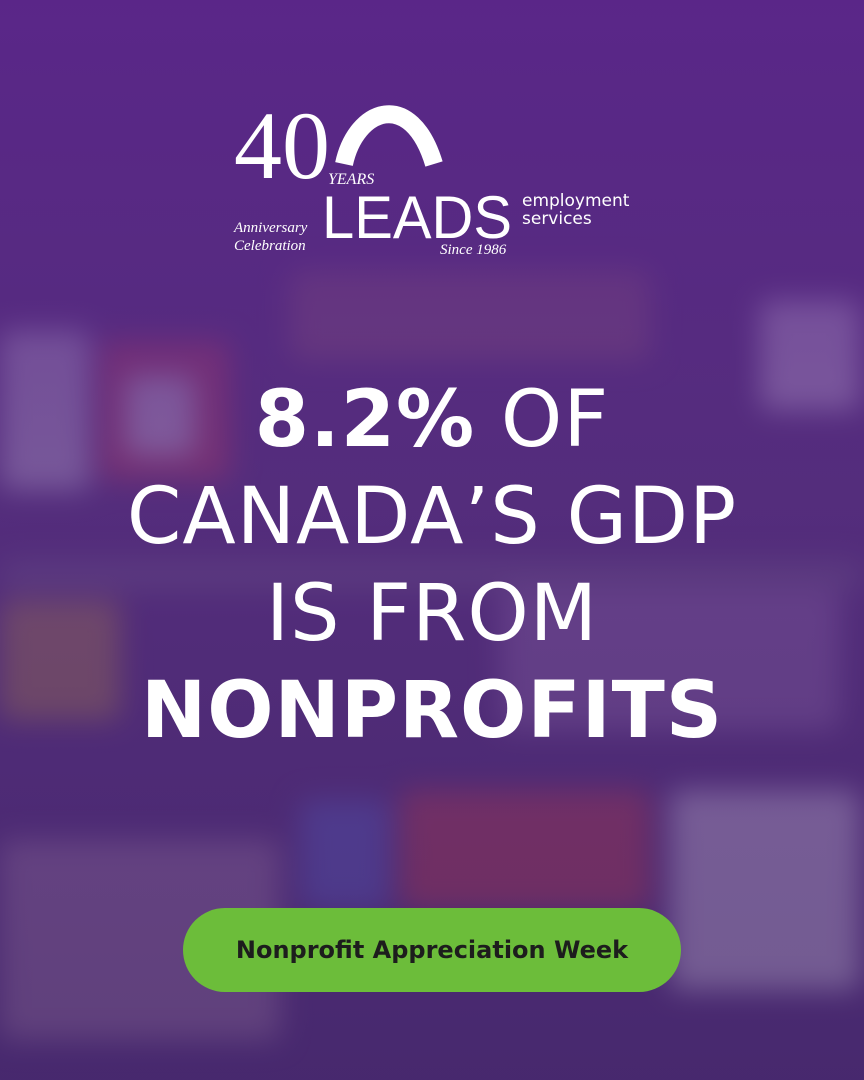 This screenshot has height=1080, width=864. Describe the element at coordinates (365, 420) in the screenshot. I see `headline-stat: 8.2%` at that location.